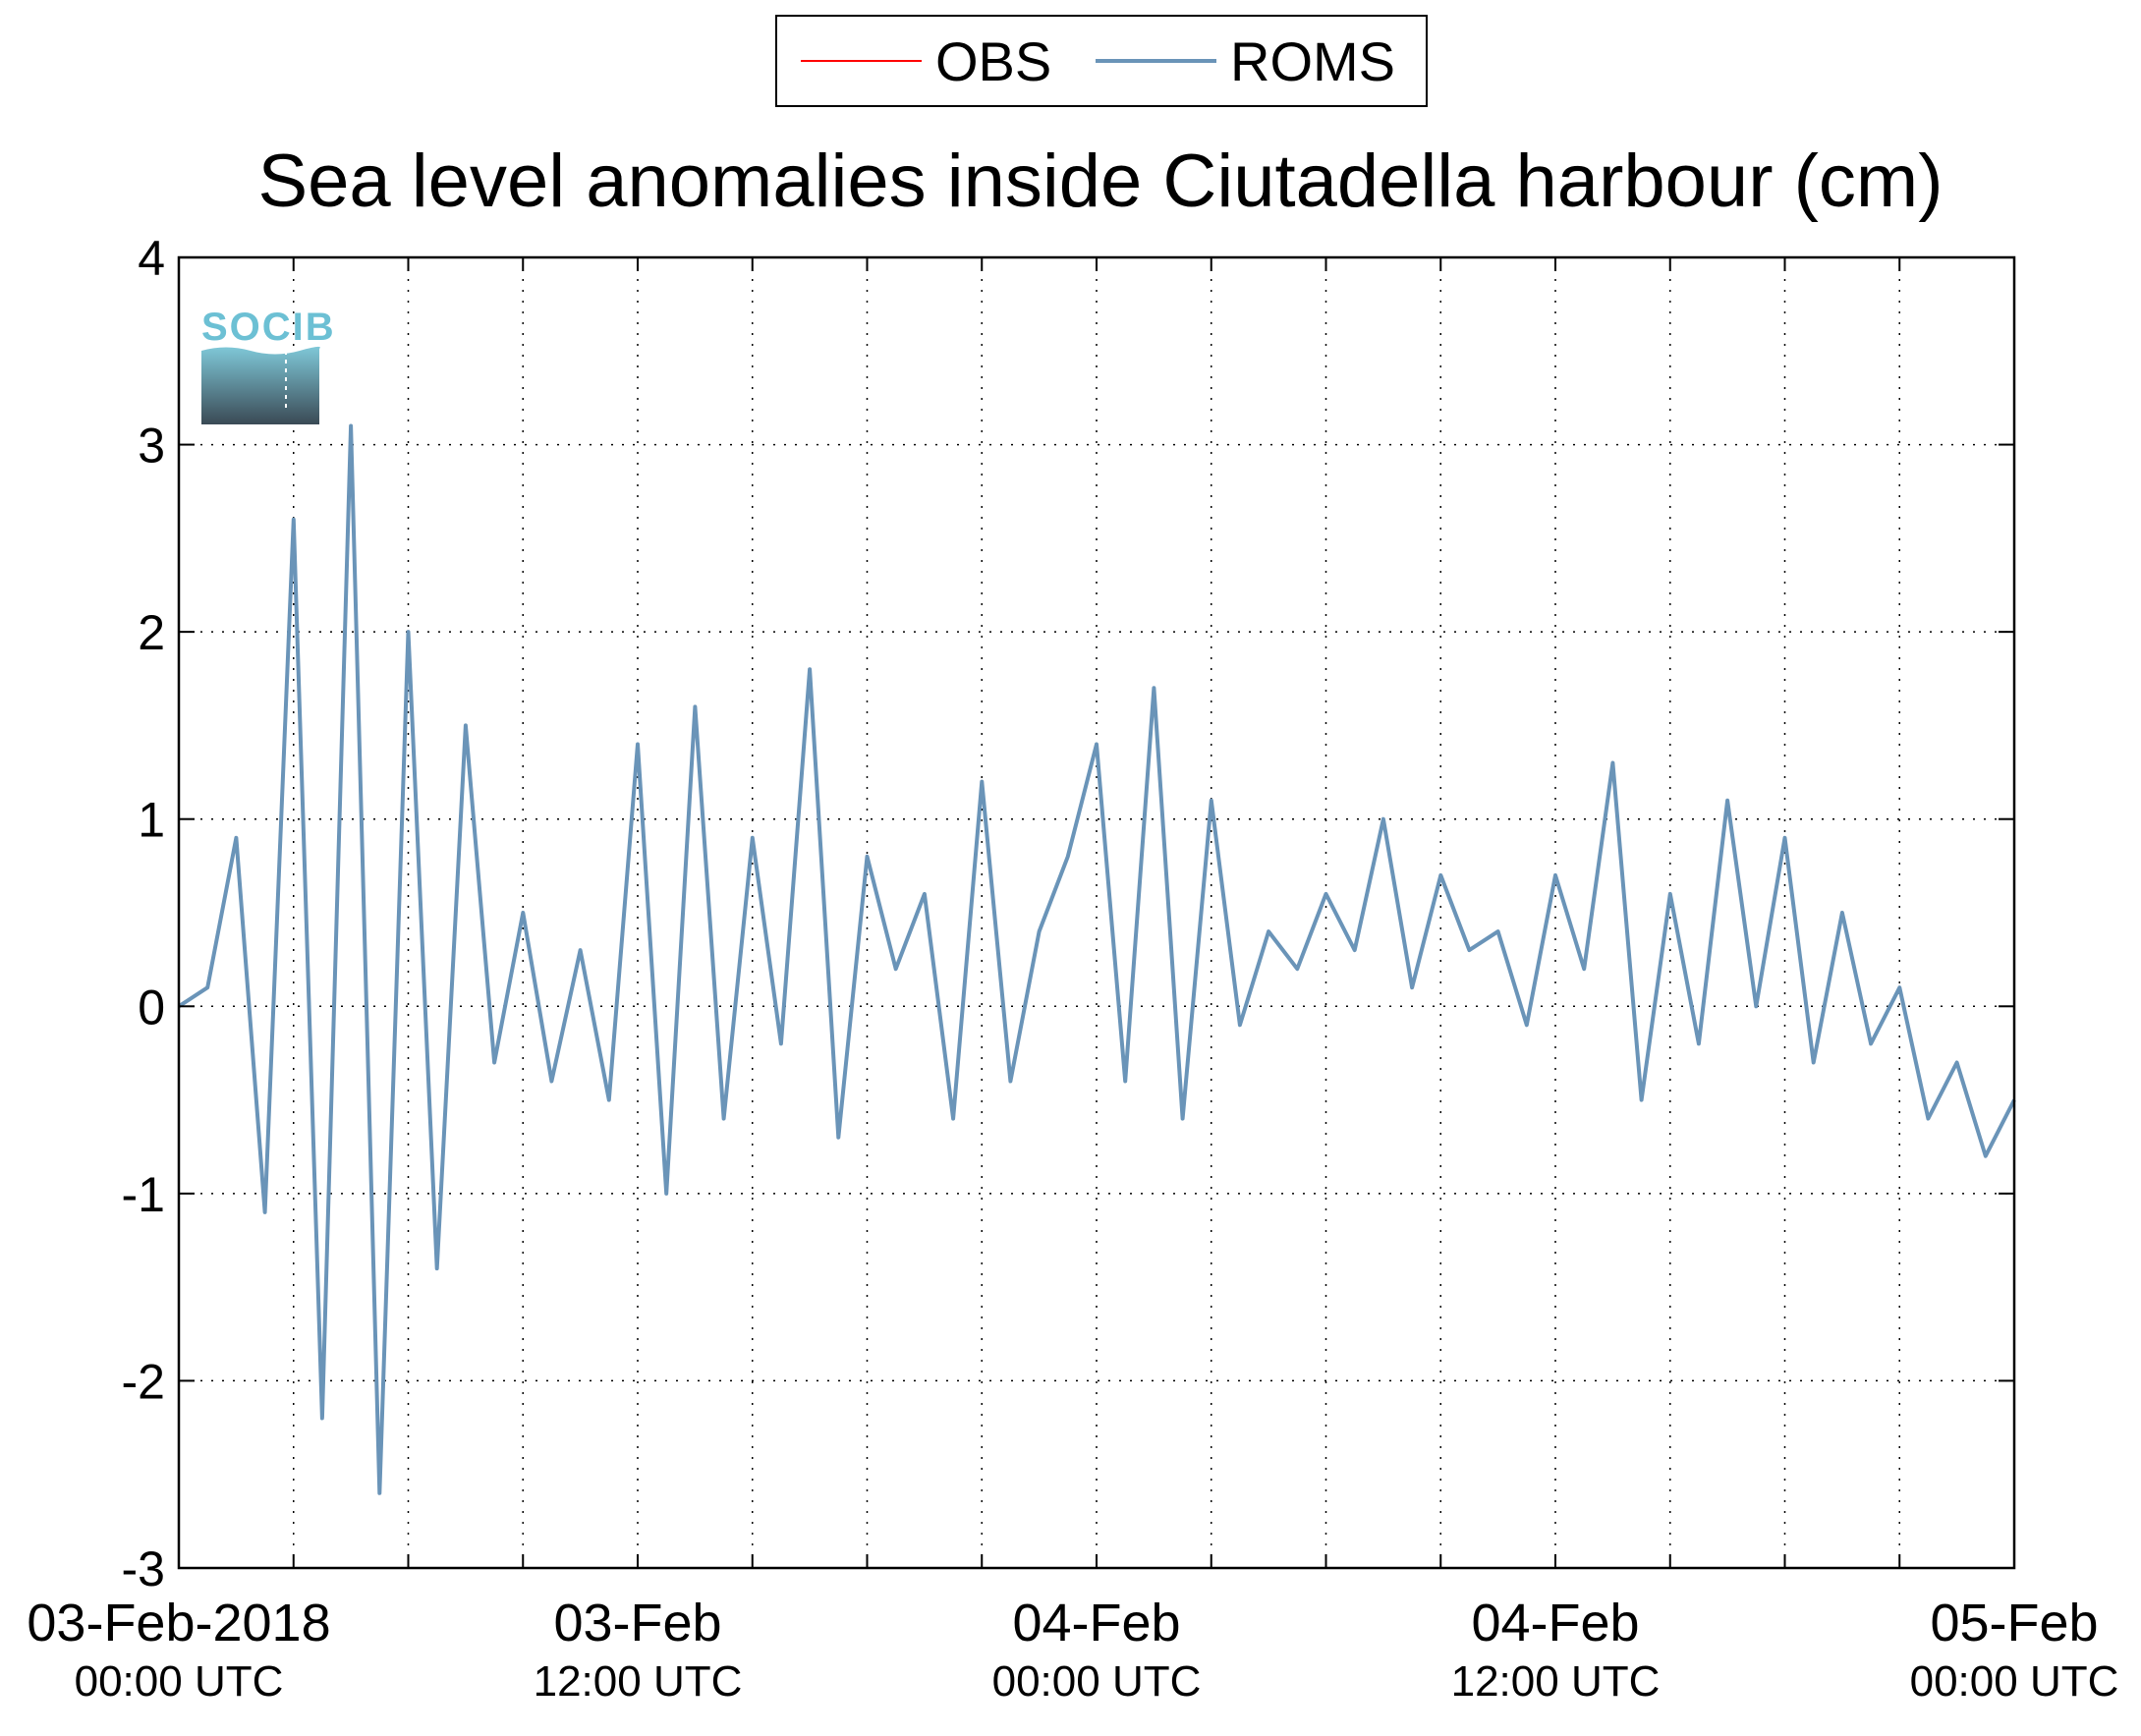 Image resolution: width=2141 pixels, height=1736 pixels. What do you see at coordinates (151, 1007) in the screenshot?
I see `y-tick-label: 0` at bounding box center [151, 1007].